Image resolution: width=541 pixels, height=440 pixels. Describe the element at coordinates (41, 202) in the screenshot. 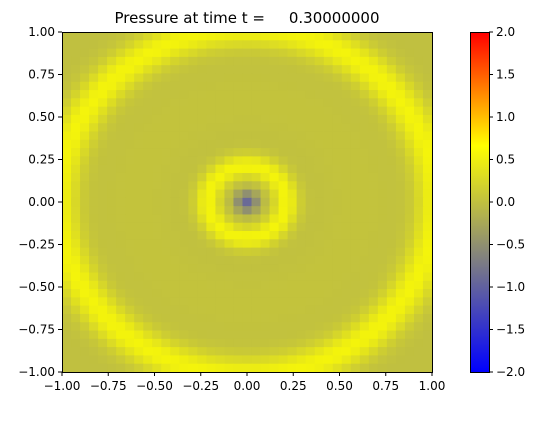

I see `y-tick-label: 0.00` at that location.